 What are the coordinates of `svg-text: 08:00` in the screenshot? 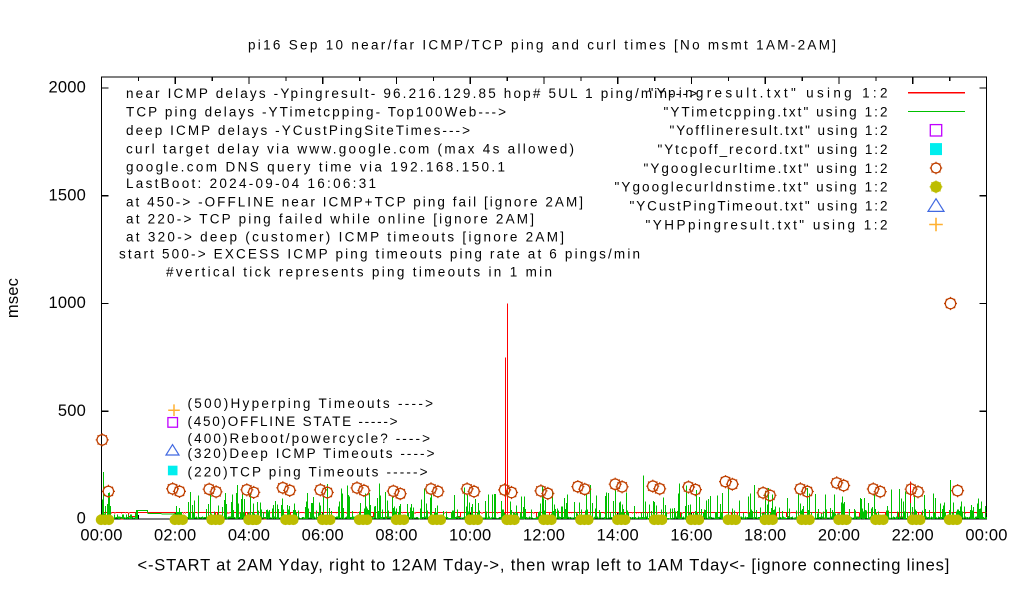 It's located at (396, 536).